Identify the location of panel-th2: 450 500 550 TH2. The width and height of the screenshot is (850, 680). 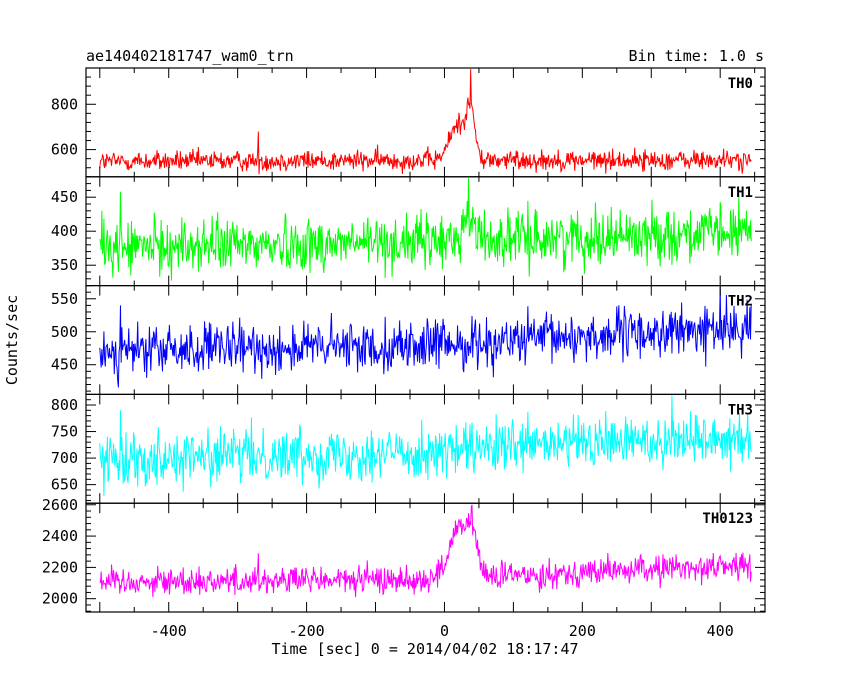
(408, 340).